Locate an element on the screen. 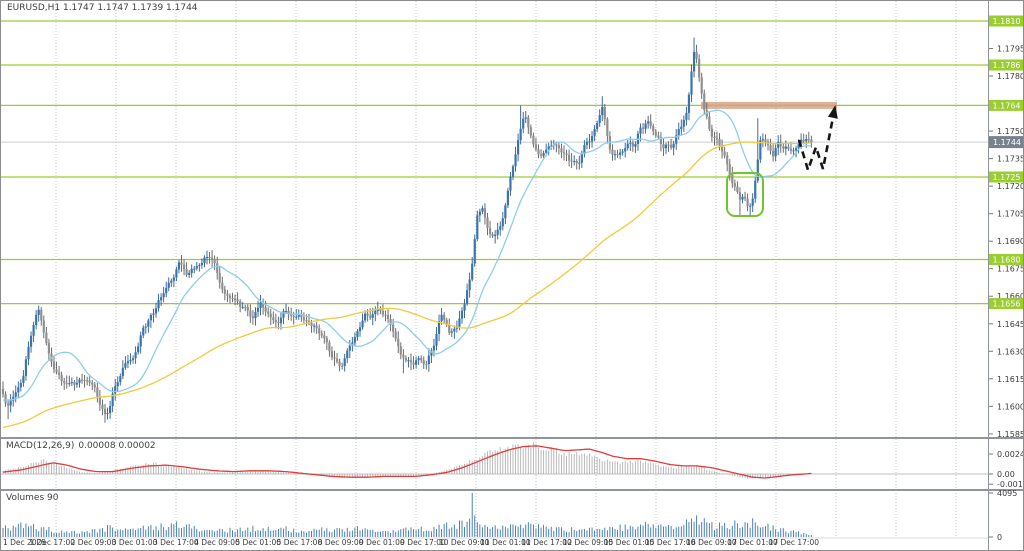 Image resolution: width=1024 pixels, height=551 pixels. svg-text: 5 Dec 01:00 is located at coordinates (258, 542).